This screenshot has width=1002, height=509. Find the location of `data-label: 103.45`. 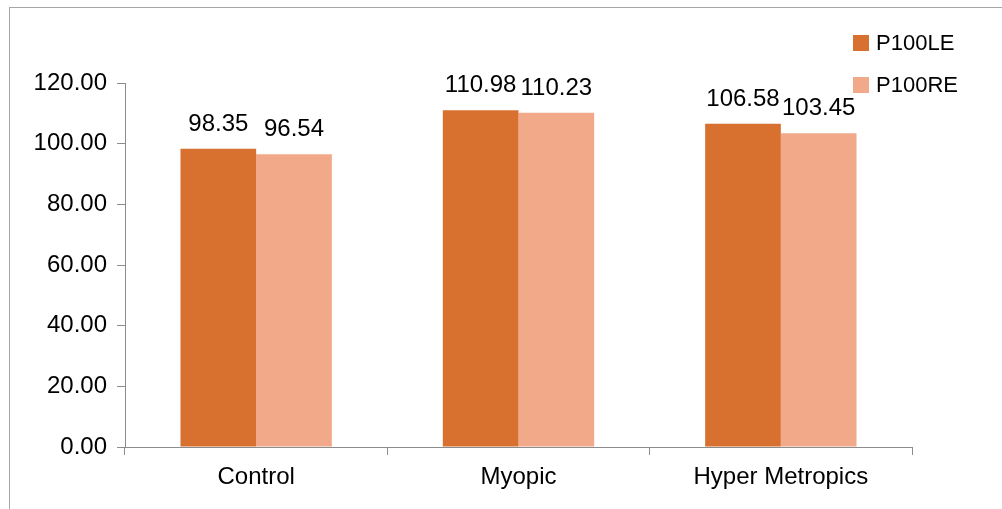

data-label: 103.45 is located at coordinates (818, 107).